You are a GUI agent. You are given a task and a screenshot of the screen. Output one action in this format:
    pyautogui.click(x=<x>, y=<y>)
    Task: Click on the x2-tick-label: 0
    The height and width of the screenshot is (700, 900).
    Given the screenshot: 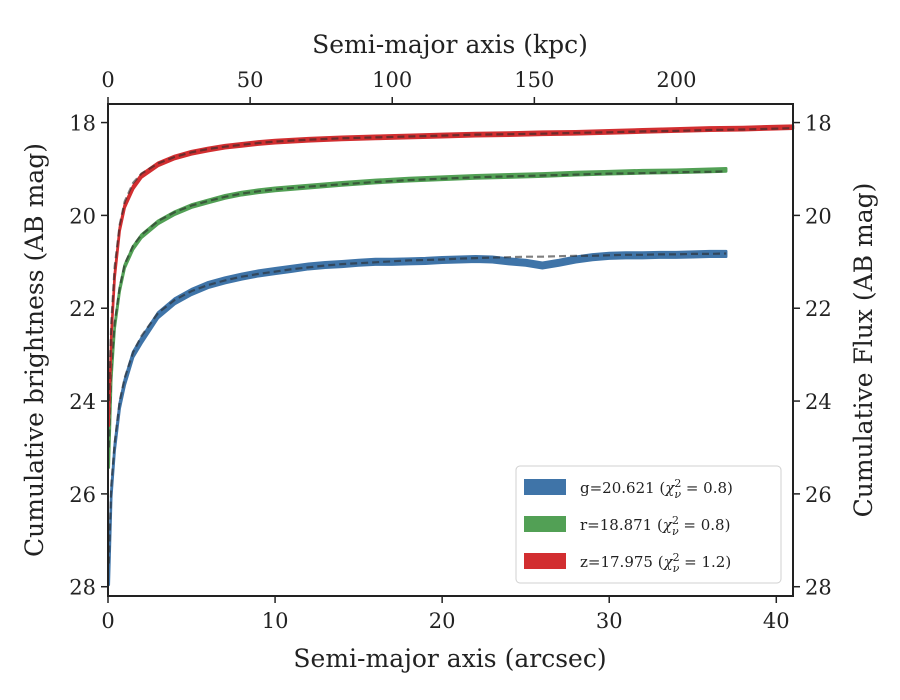 What is the action you would take?
    pyautogui.click(x=107, y=80)
    